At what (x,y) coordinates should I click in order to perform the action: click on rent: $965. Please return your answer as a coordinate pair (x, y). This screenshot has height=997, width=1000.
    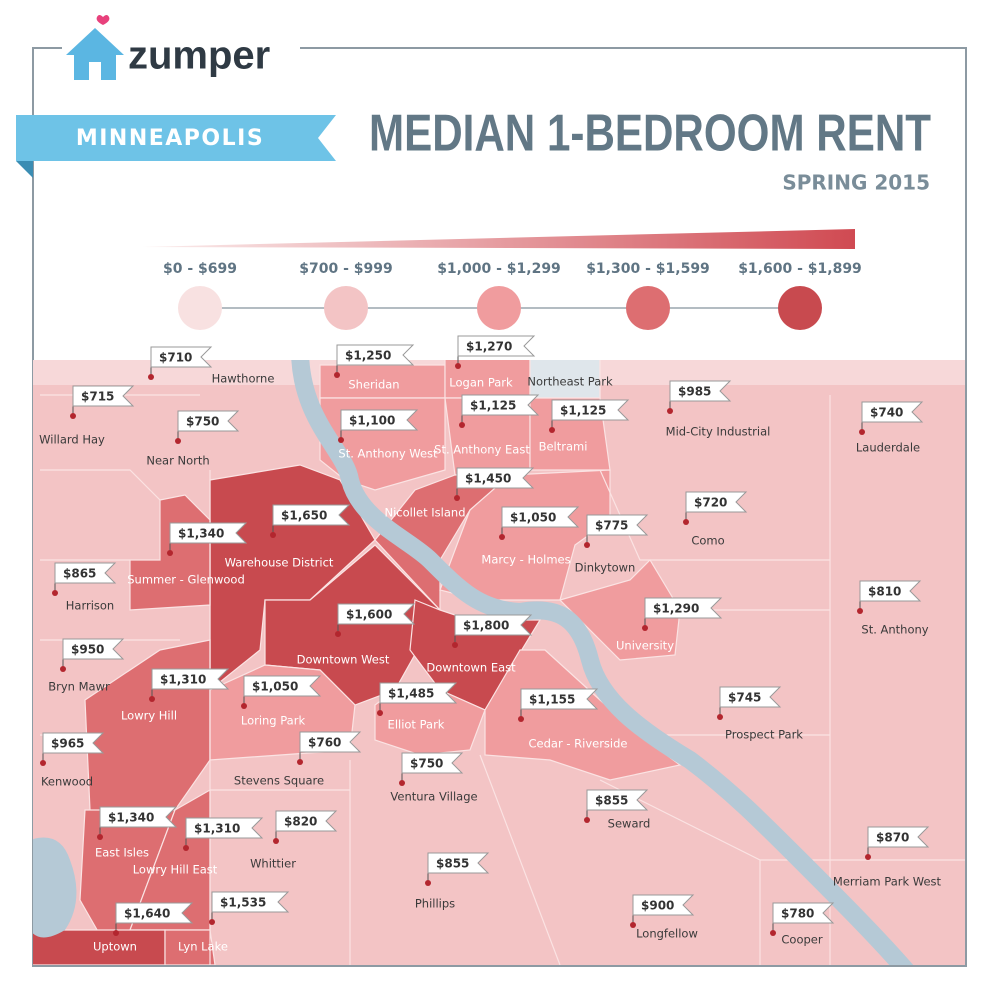
    Looking at the image, I should click on (67, 744).